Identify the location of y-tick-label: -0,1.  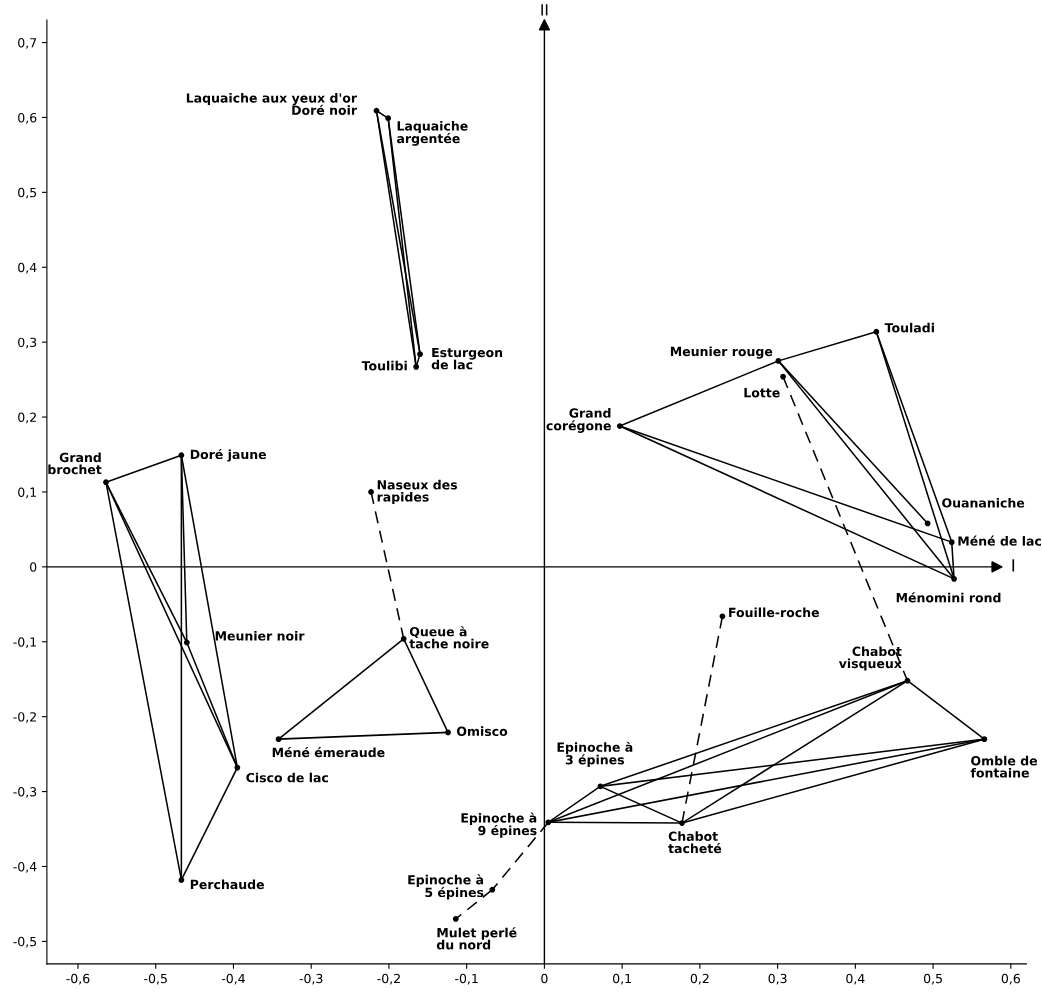
(25, 642).